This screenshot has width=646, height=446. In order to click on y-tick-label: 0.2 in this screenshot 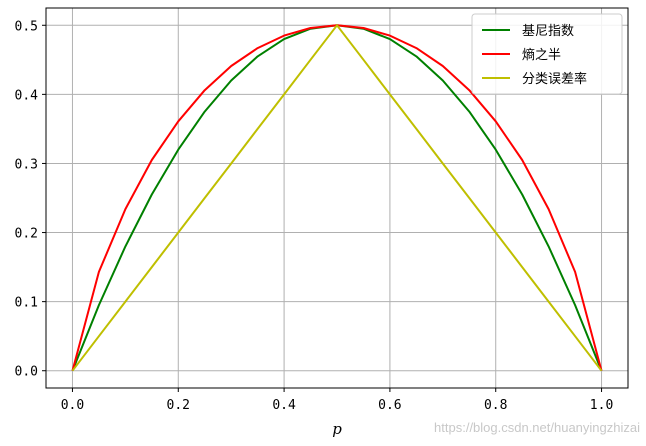, I will do `click(26, 234)`.